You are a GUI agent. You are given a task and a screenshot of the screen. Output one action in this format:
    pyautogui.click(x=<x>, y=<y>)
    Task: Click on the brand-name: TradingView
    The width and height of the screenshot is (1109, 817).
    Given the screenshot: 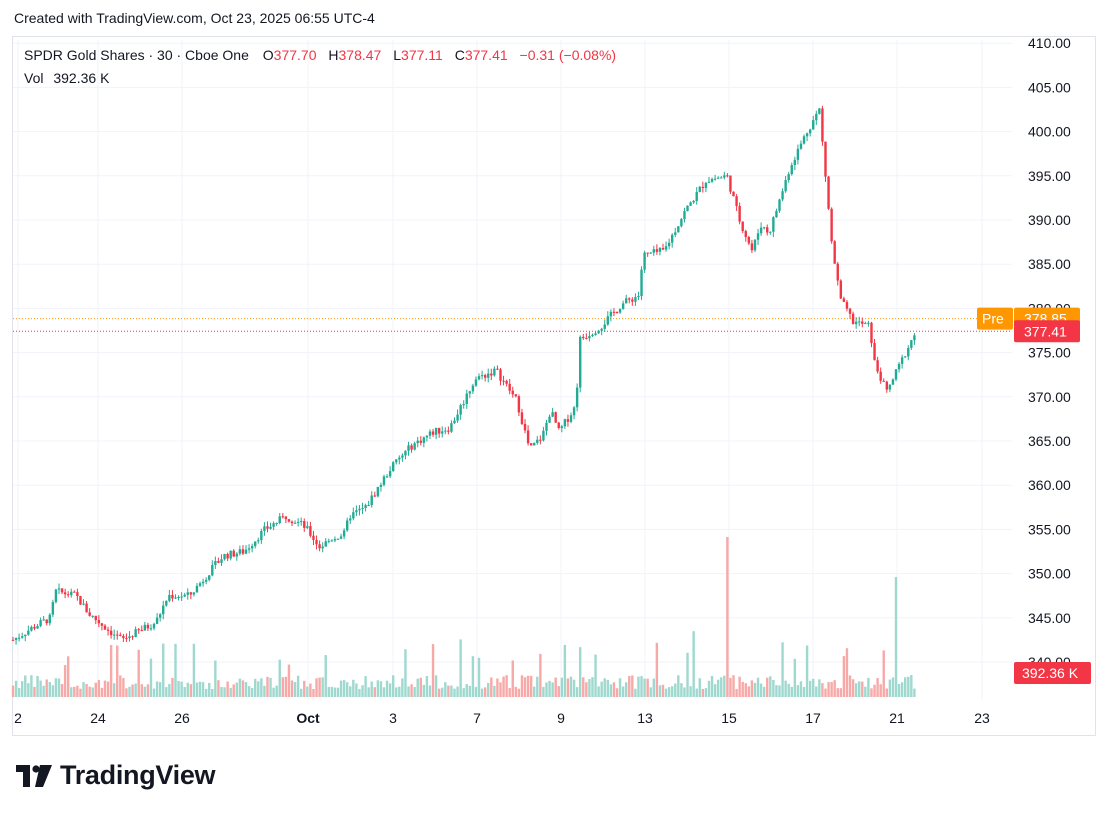 What is the action you would take?
    pyautogui.click(x=138, y=775)
    